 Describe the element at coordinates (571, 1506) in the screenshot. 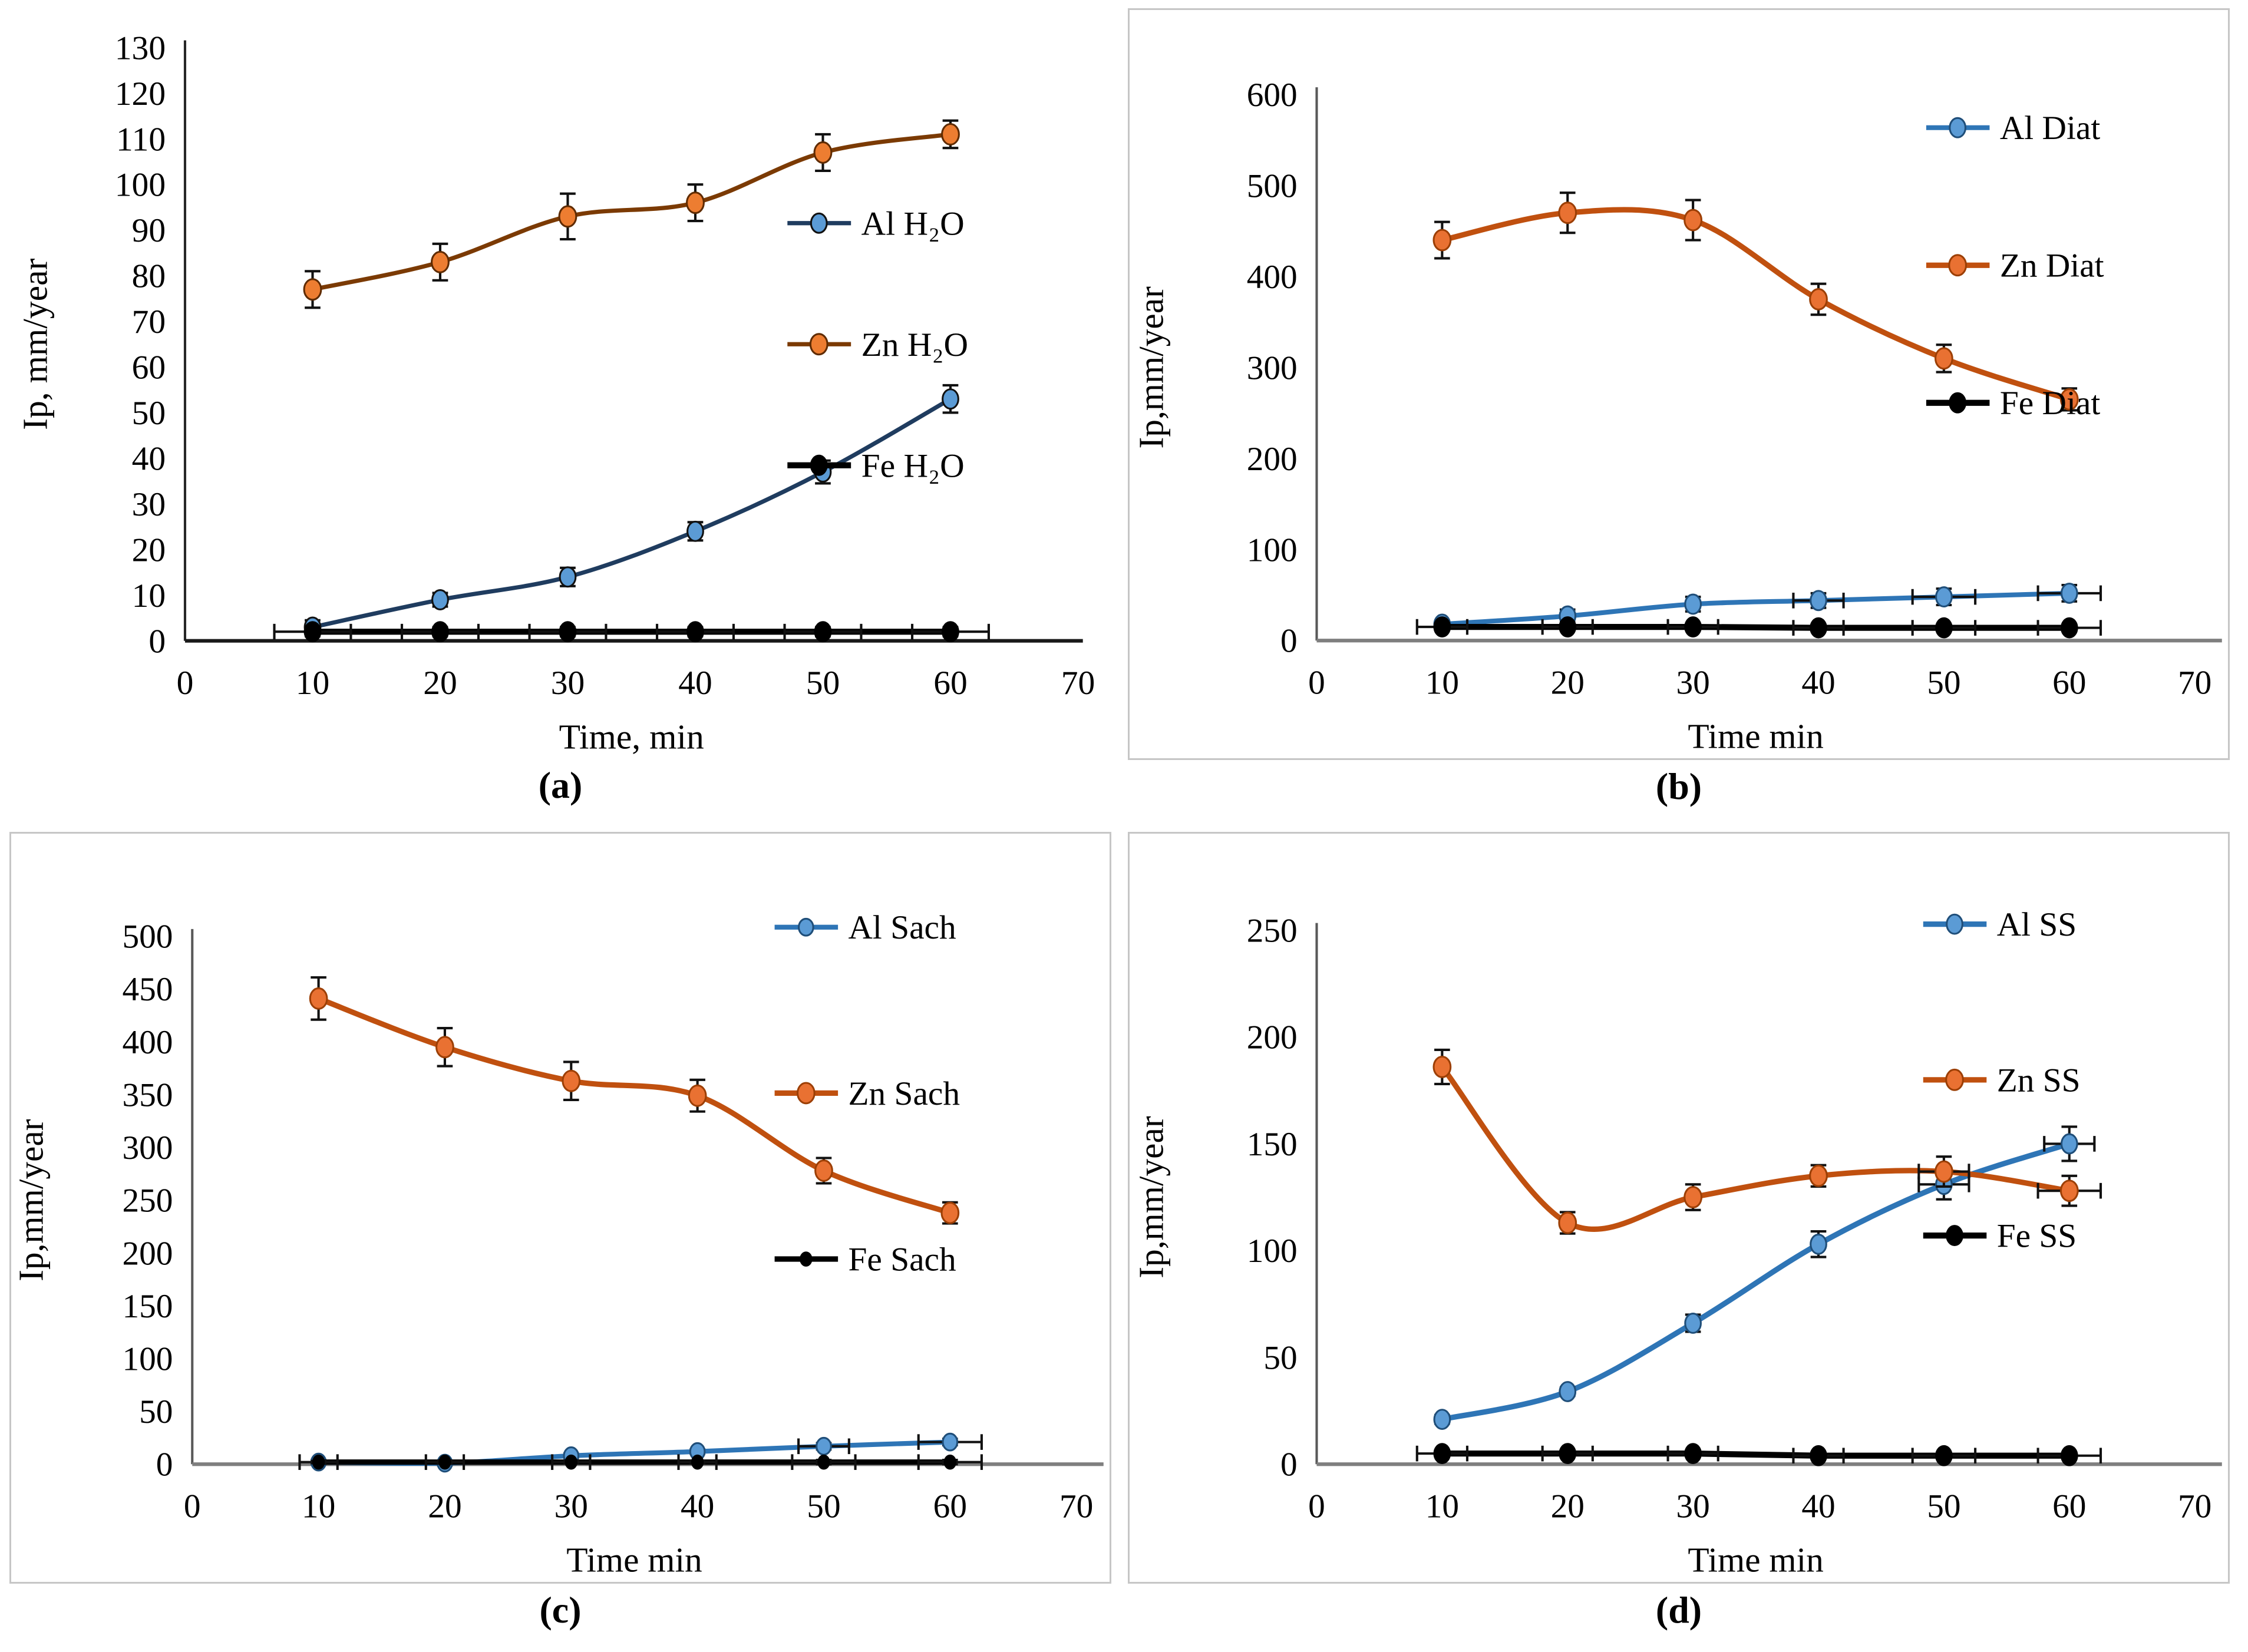

I see `x-tick-label: 30` at that location.